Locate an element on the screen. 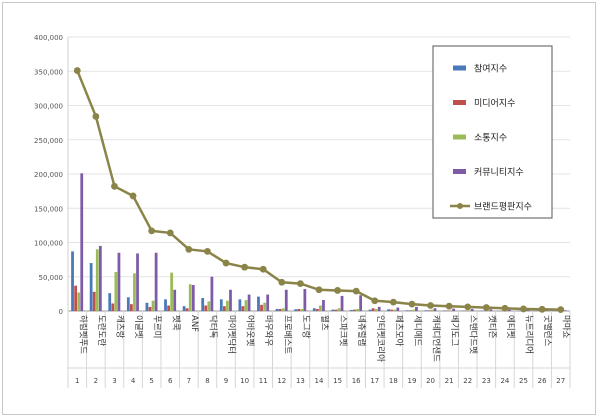 Image resolution: width=600 pixels, height=419 pixels. y-tick-label: 400,000 is located at coordinates (48, 38).